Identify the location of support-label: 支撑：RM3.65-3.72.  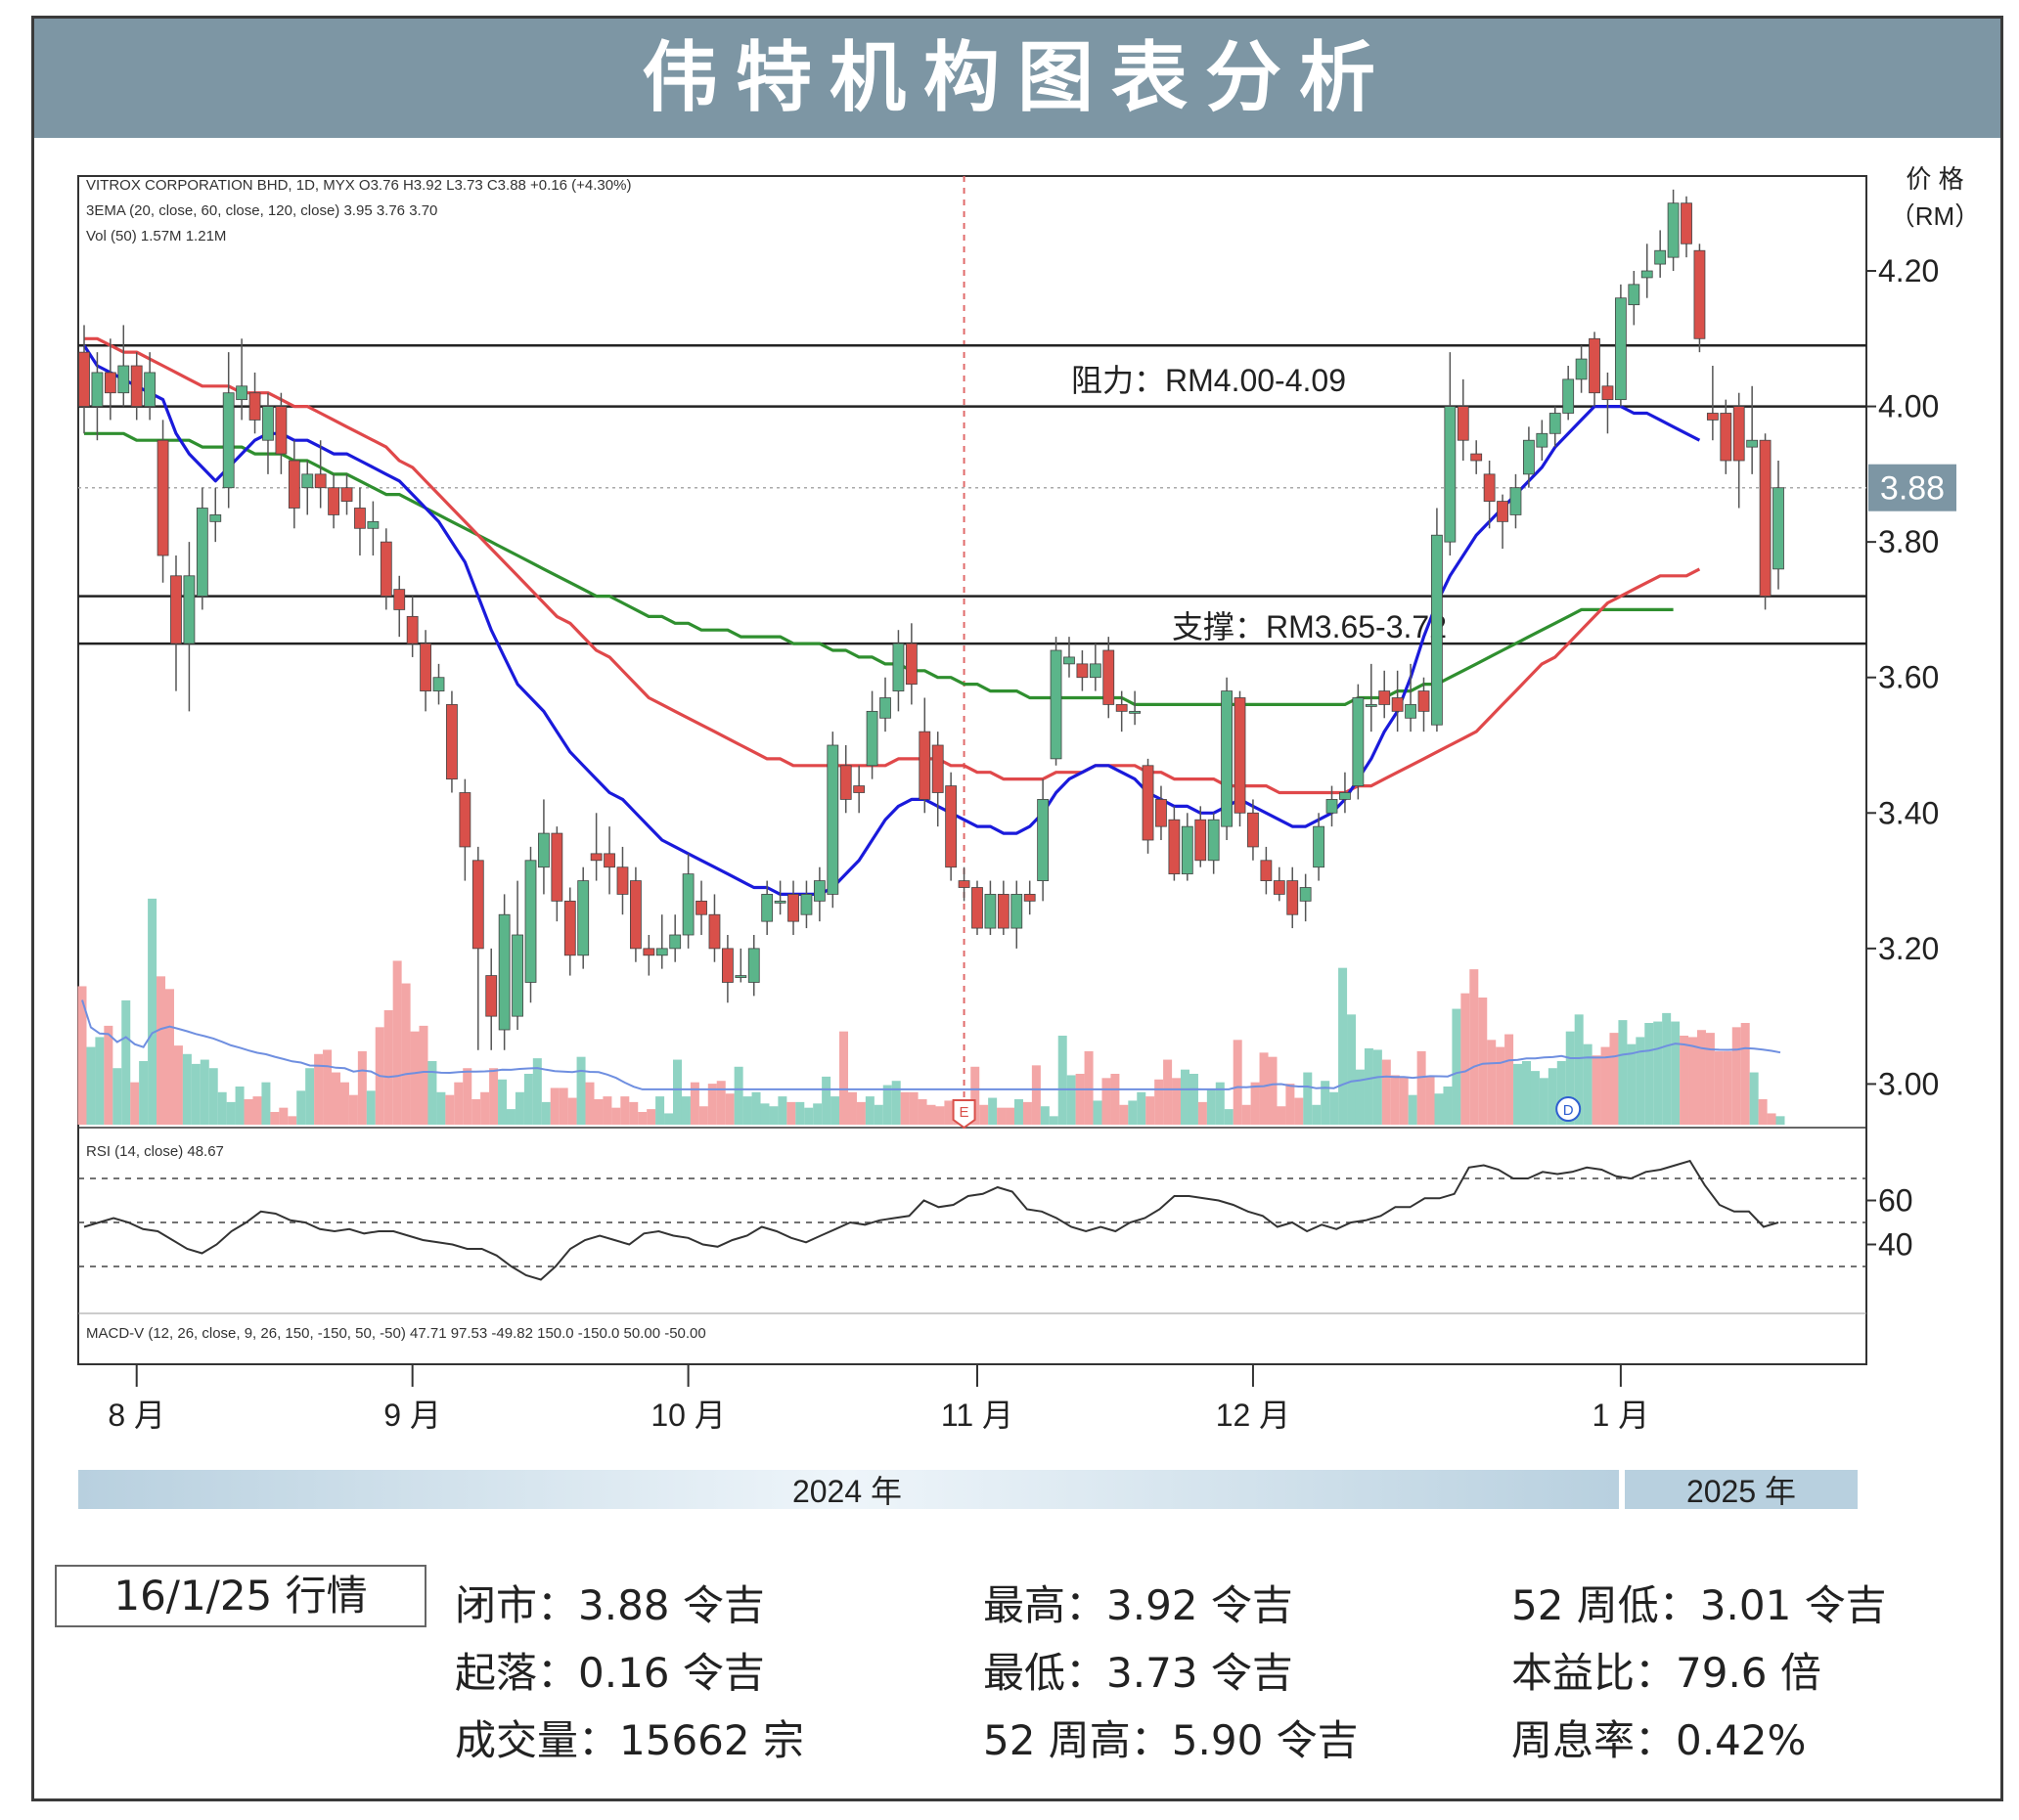
(1309, 626).